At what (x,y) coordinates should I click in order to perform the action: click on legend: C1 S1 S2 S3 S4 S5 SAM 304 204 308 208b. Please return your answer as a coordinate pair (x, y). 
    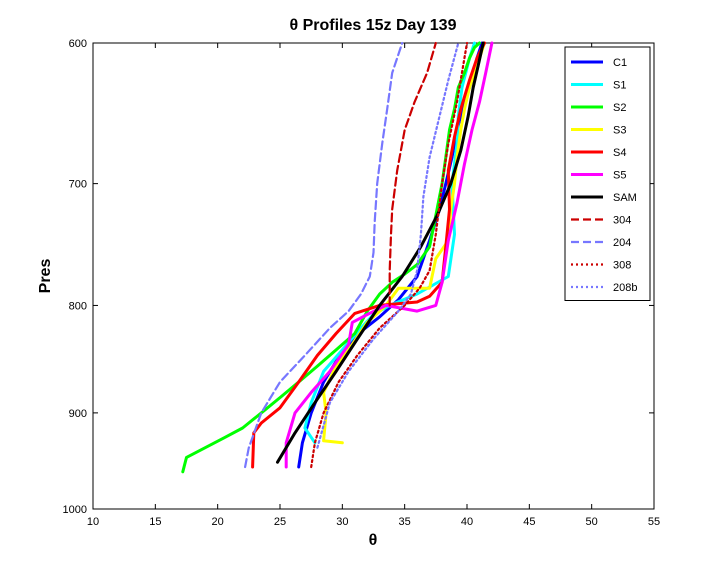
    Looking at the image, I should click on (607, 173).